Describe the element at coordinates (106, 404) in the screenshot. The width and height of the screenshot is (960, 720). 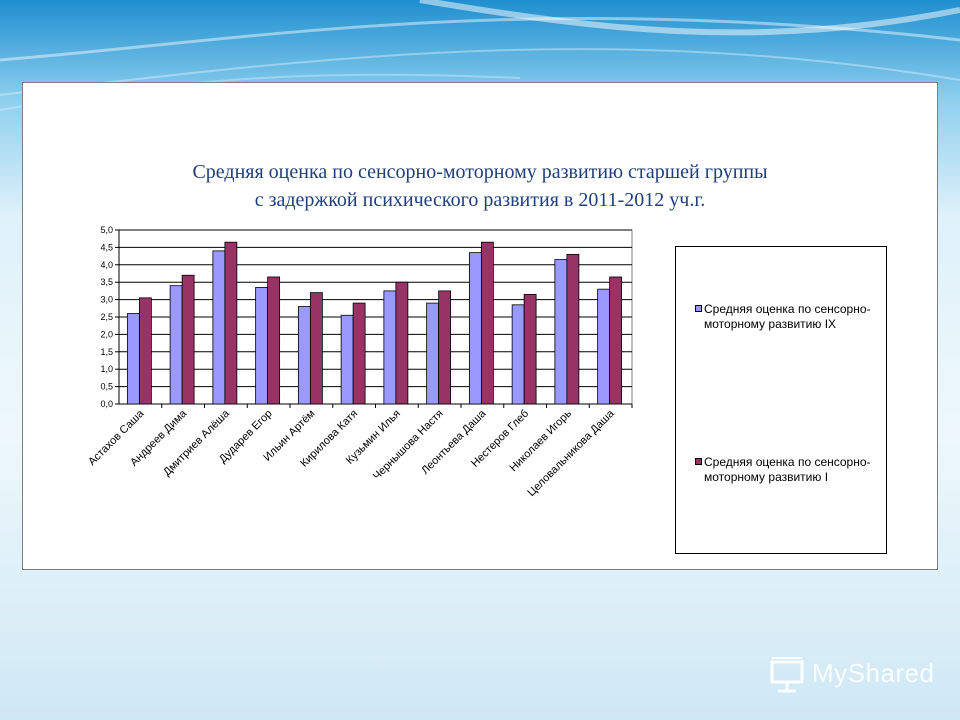
I see `y-tick-label: 0,0` at that location.